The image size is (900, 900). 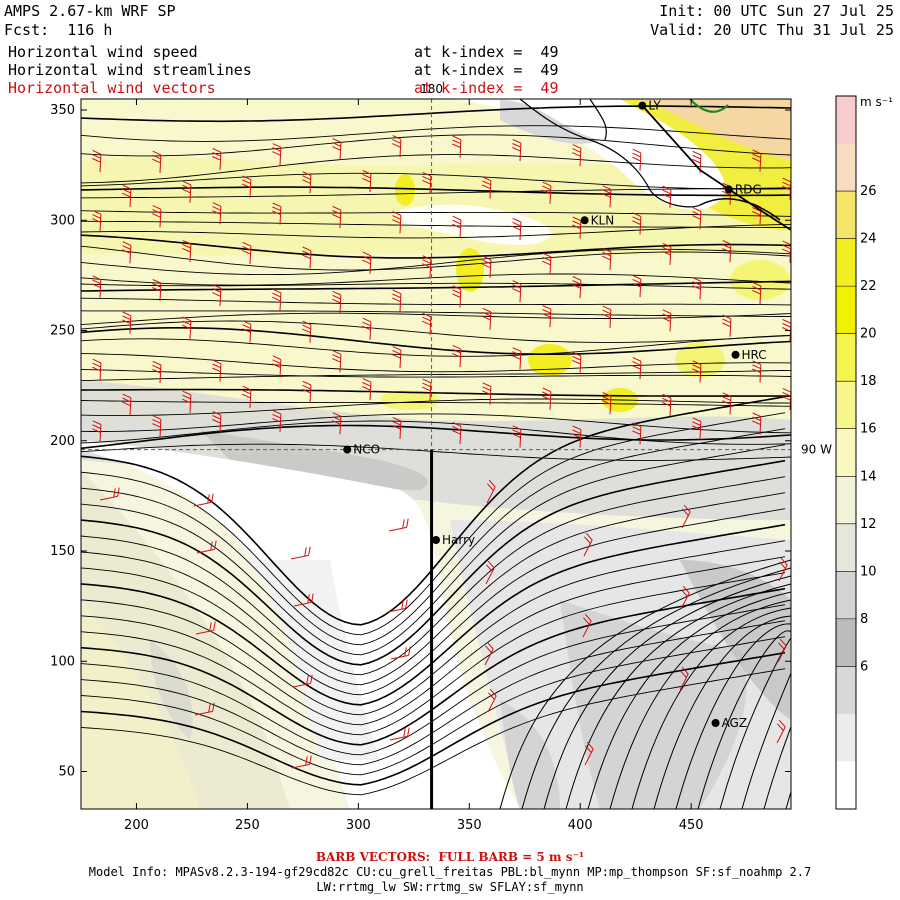 What do you see at coordinates (450, 887) in the screenshot?
I see `physics-info: LW:rrtmg_lw SW:rrtmg_sw SFLAY:sf_mynn` at bounding box center [450, 887].